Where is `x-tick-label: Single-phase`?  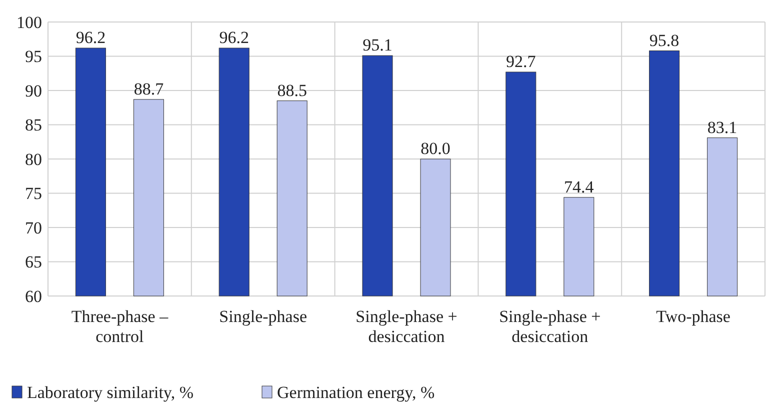 x-tick-label: Single-phase is located at coordinates (263, 316).